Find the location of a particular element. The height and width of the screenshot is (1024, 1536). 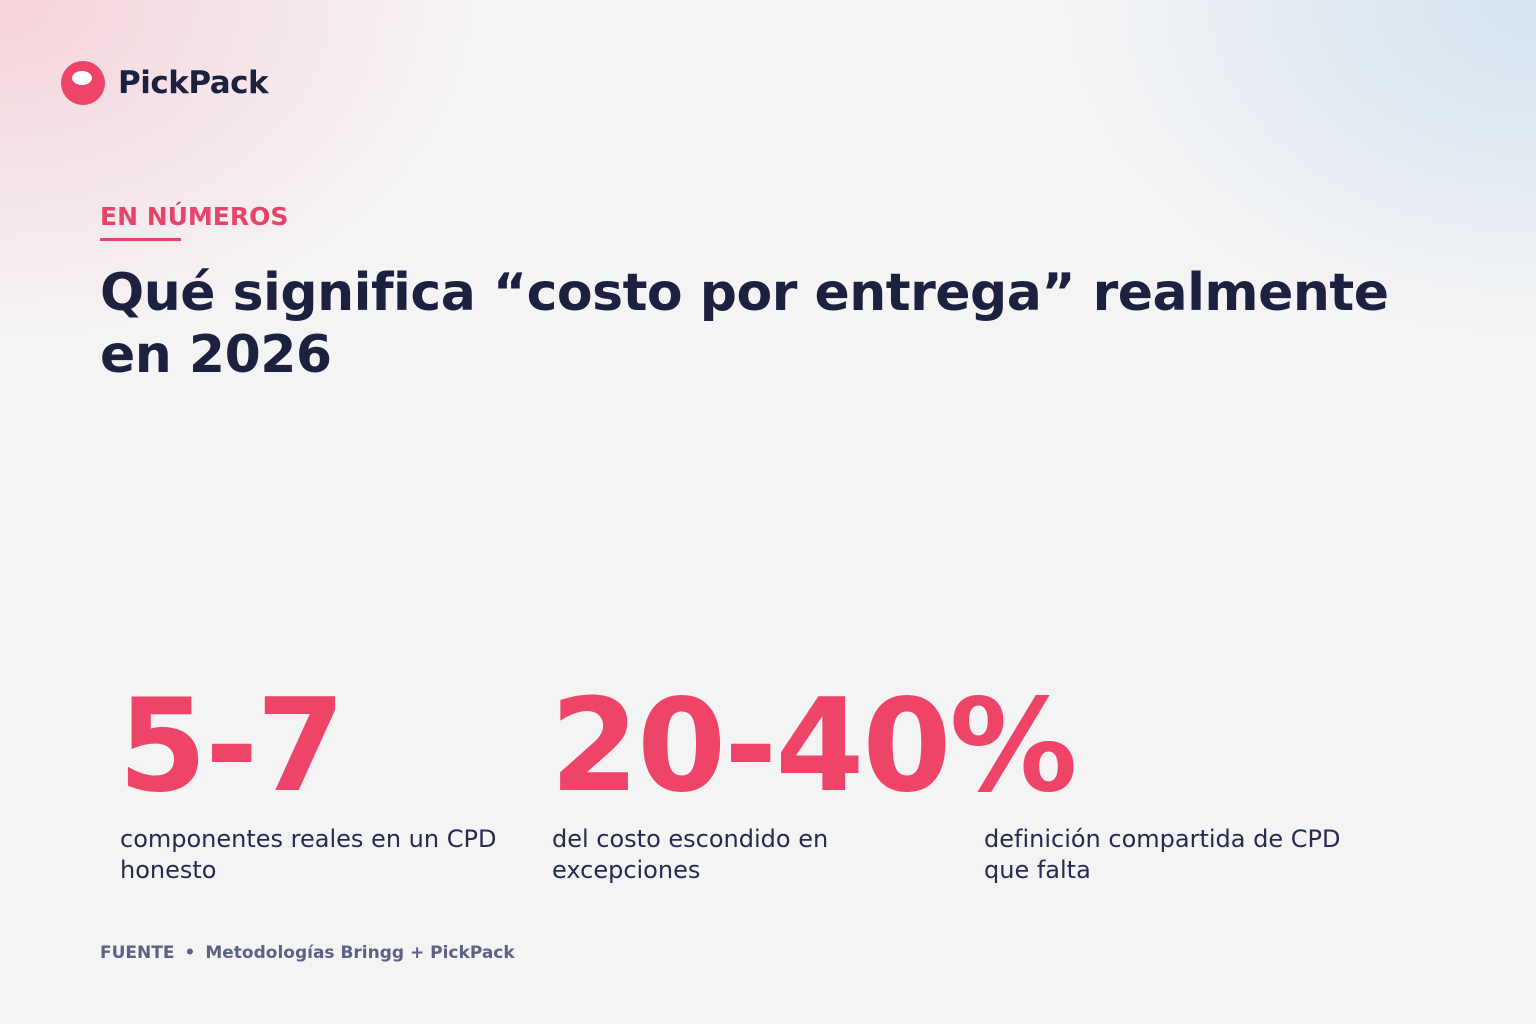

eyebrow: EN NÚMEROS is located at coordinates (194, 216).